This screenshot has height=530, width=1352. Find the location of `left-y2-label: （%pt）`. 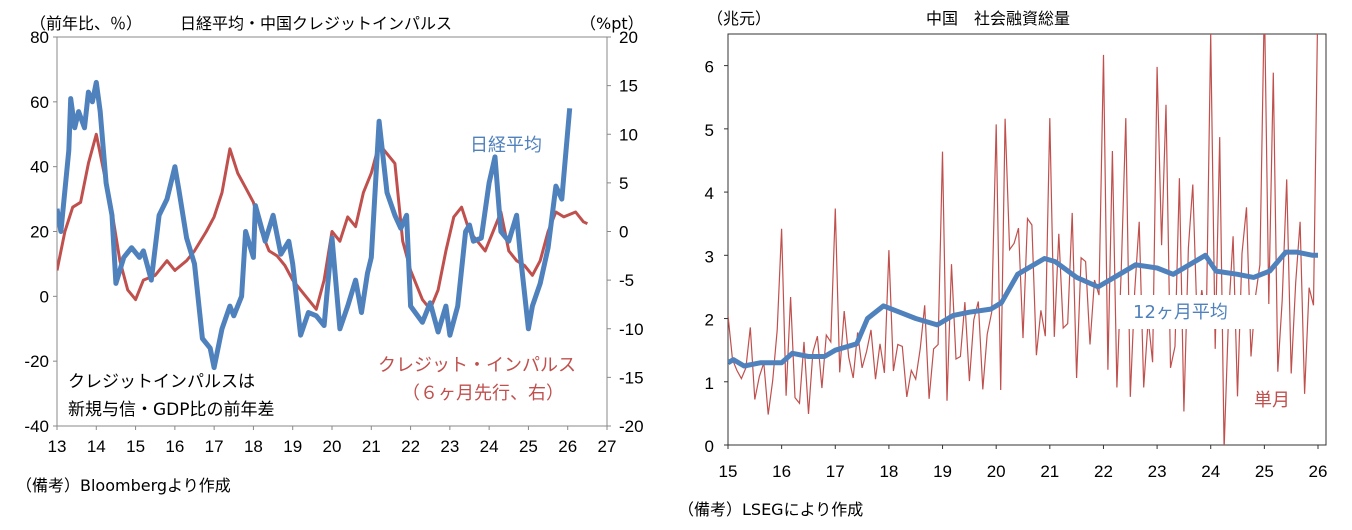

left-y2-label: （%pt） is located at coordinates (612, 23).